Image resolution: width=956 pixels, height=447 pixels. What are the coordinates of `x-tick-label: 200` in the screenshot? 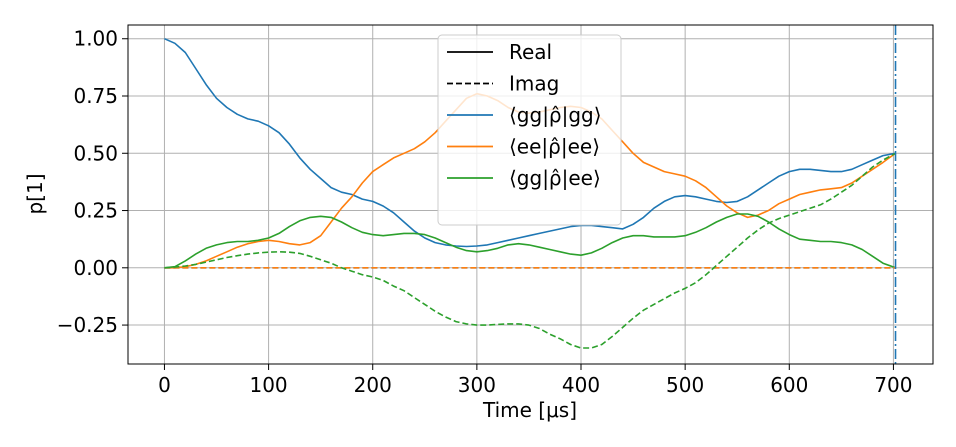 It's located at (373, 385).